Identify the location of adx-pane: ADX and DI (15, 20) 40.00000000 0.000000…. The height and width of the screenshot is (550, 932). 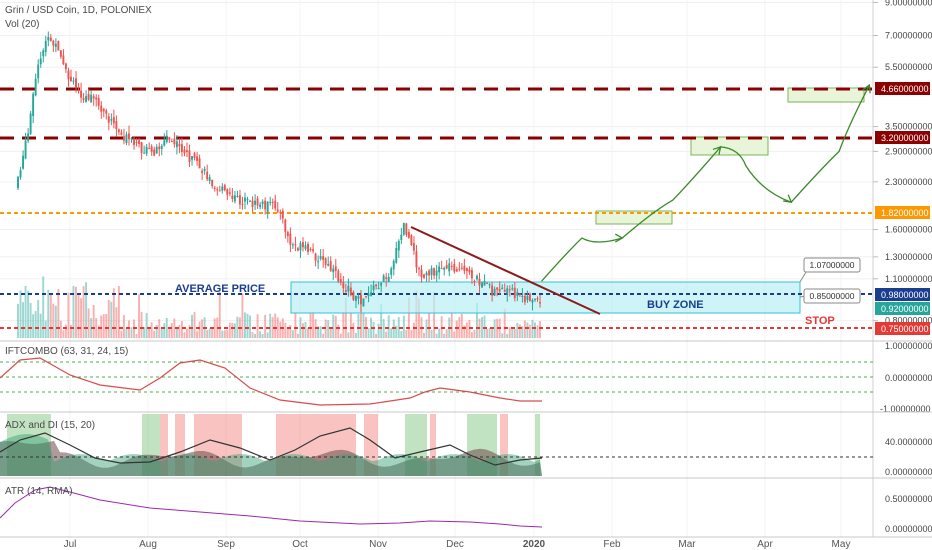
(466, 444).